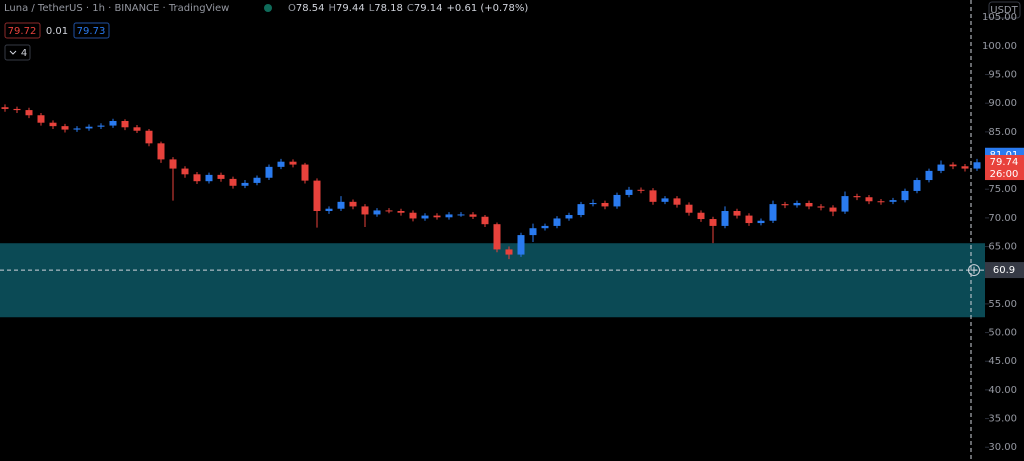  I want to click on y-tick-label: 50.00, so click(1002, 333).